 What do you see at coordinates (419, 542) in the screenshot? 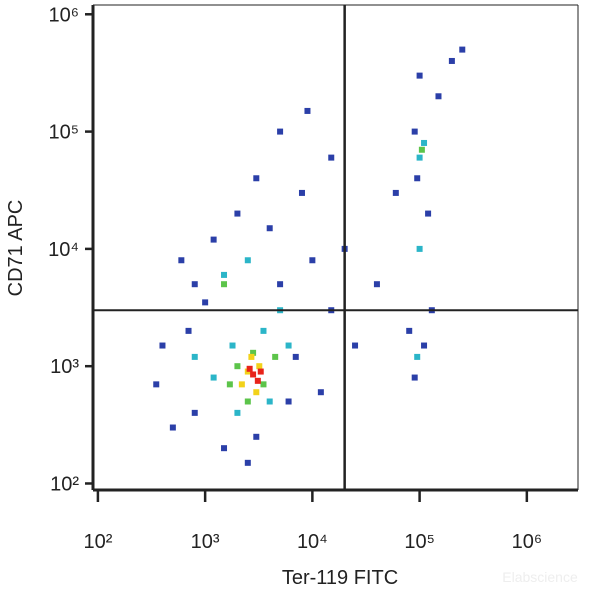
I see `x-tick-label: 10⁵` at bounding box center [419, 542].